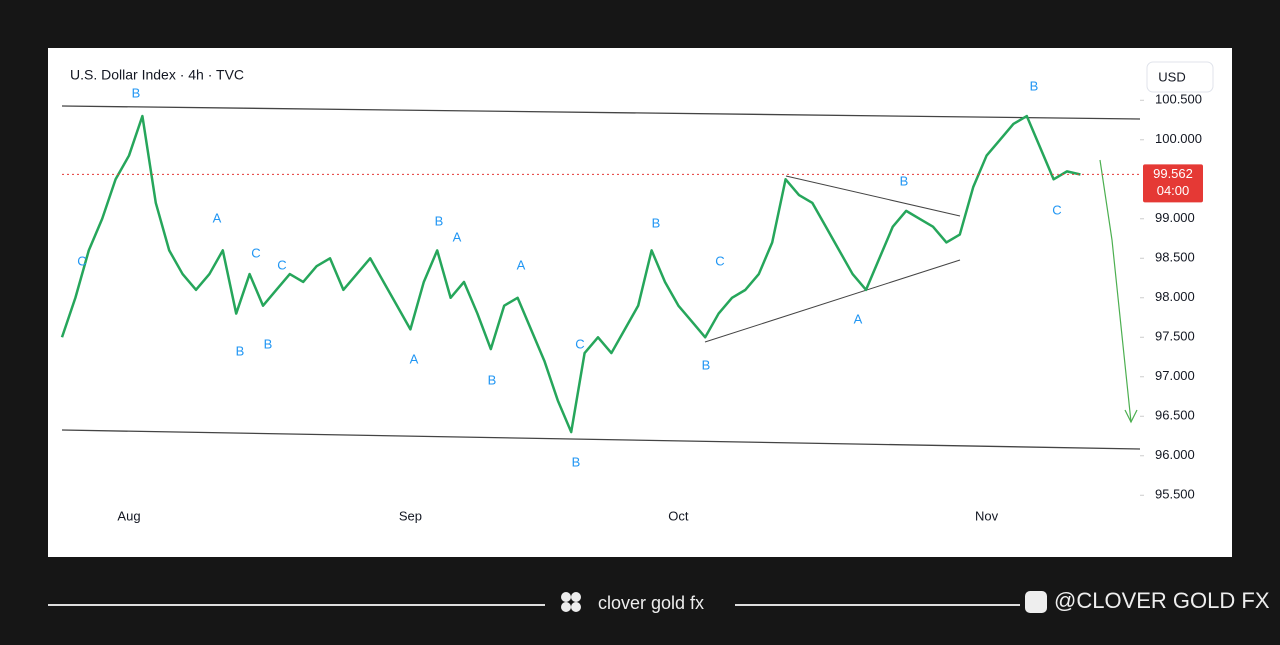 This screenshot has height=645, width=1280. I want to click on y-tick-label: 98.000, so click(1175, 296).